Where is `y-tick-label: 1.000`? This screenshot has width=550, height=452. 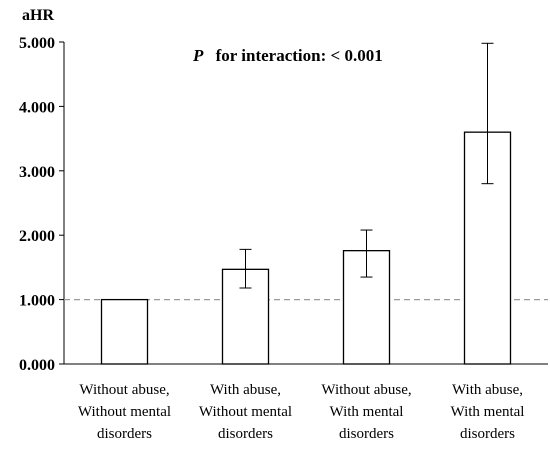 y-tick-label: 1.000 is located at coordinates (37, 301).